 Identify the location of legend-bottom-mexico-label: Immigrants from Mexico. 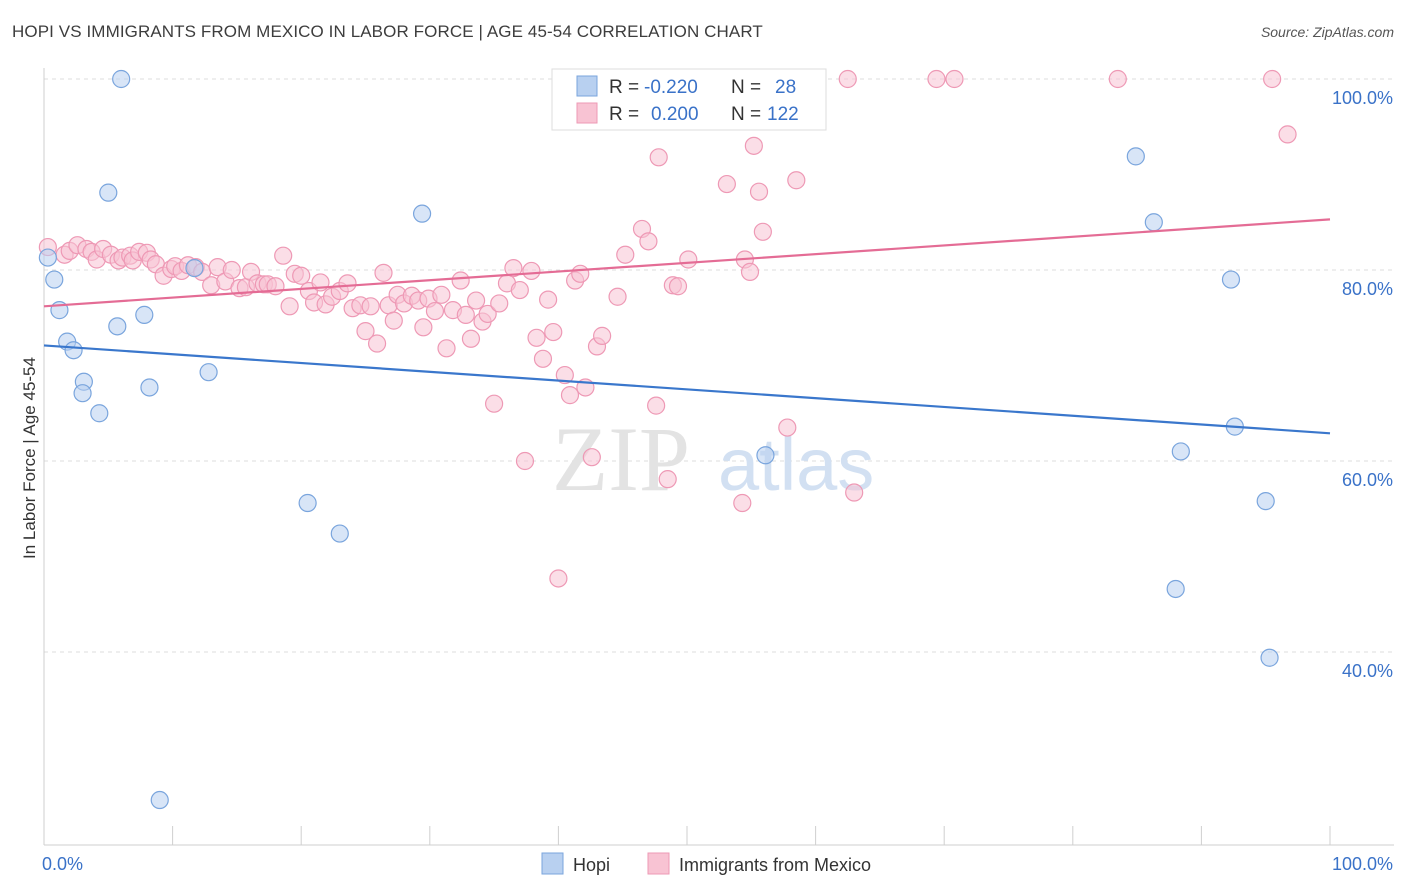
(775, 865).